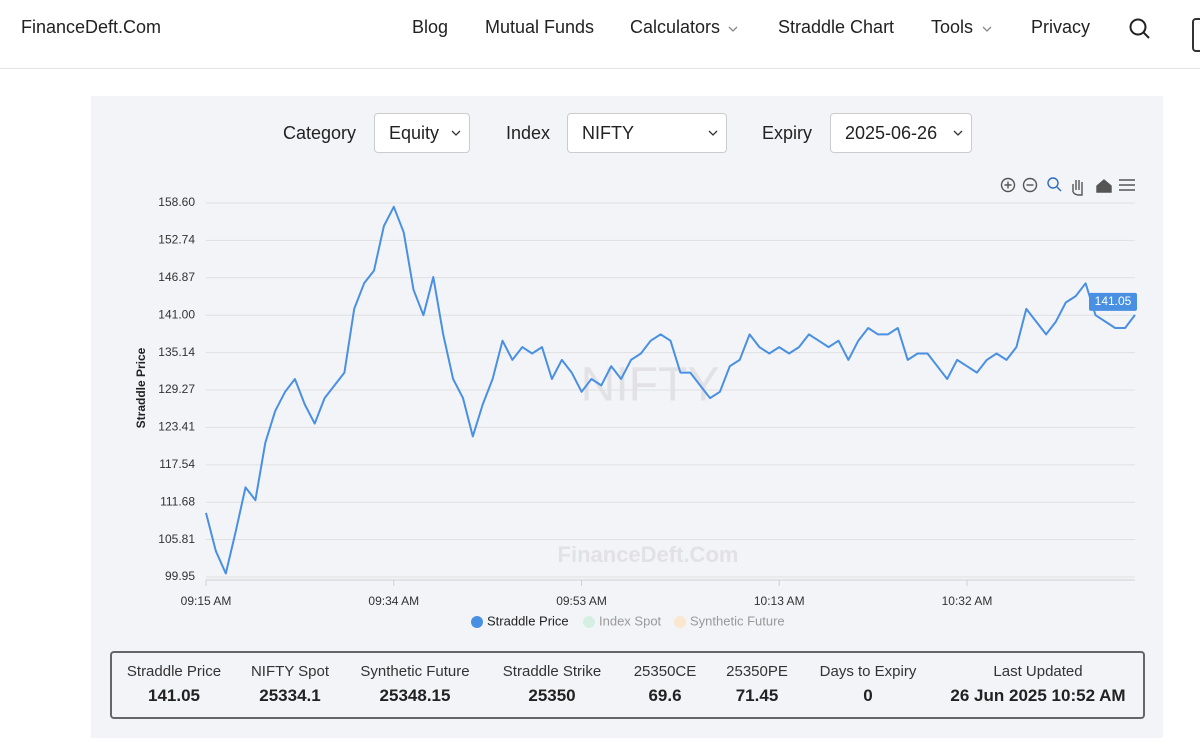  Describe the element at coordinates (176, 427) in the screenshot. I see `y-tick-label: 123.41` at that location.